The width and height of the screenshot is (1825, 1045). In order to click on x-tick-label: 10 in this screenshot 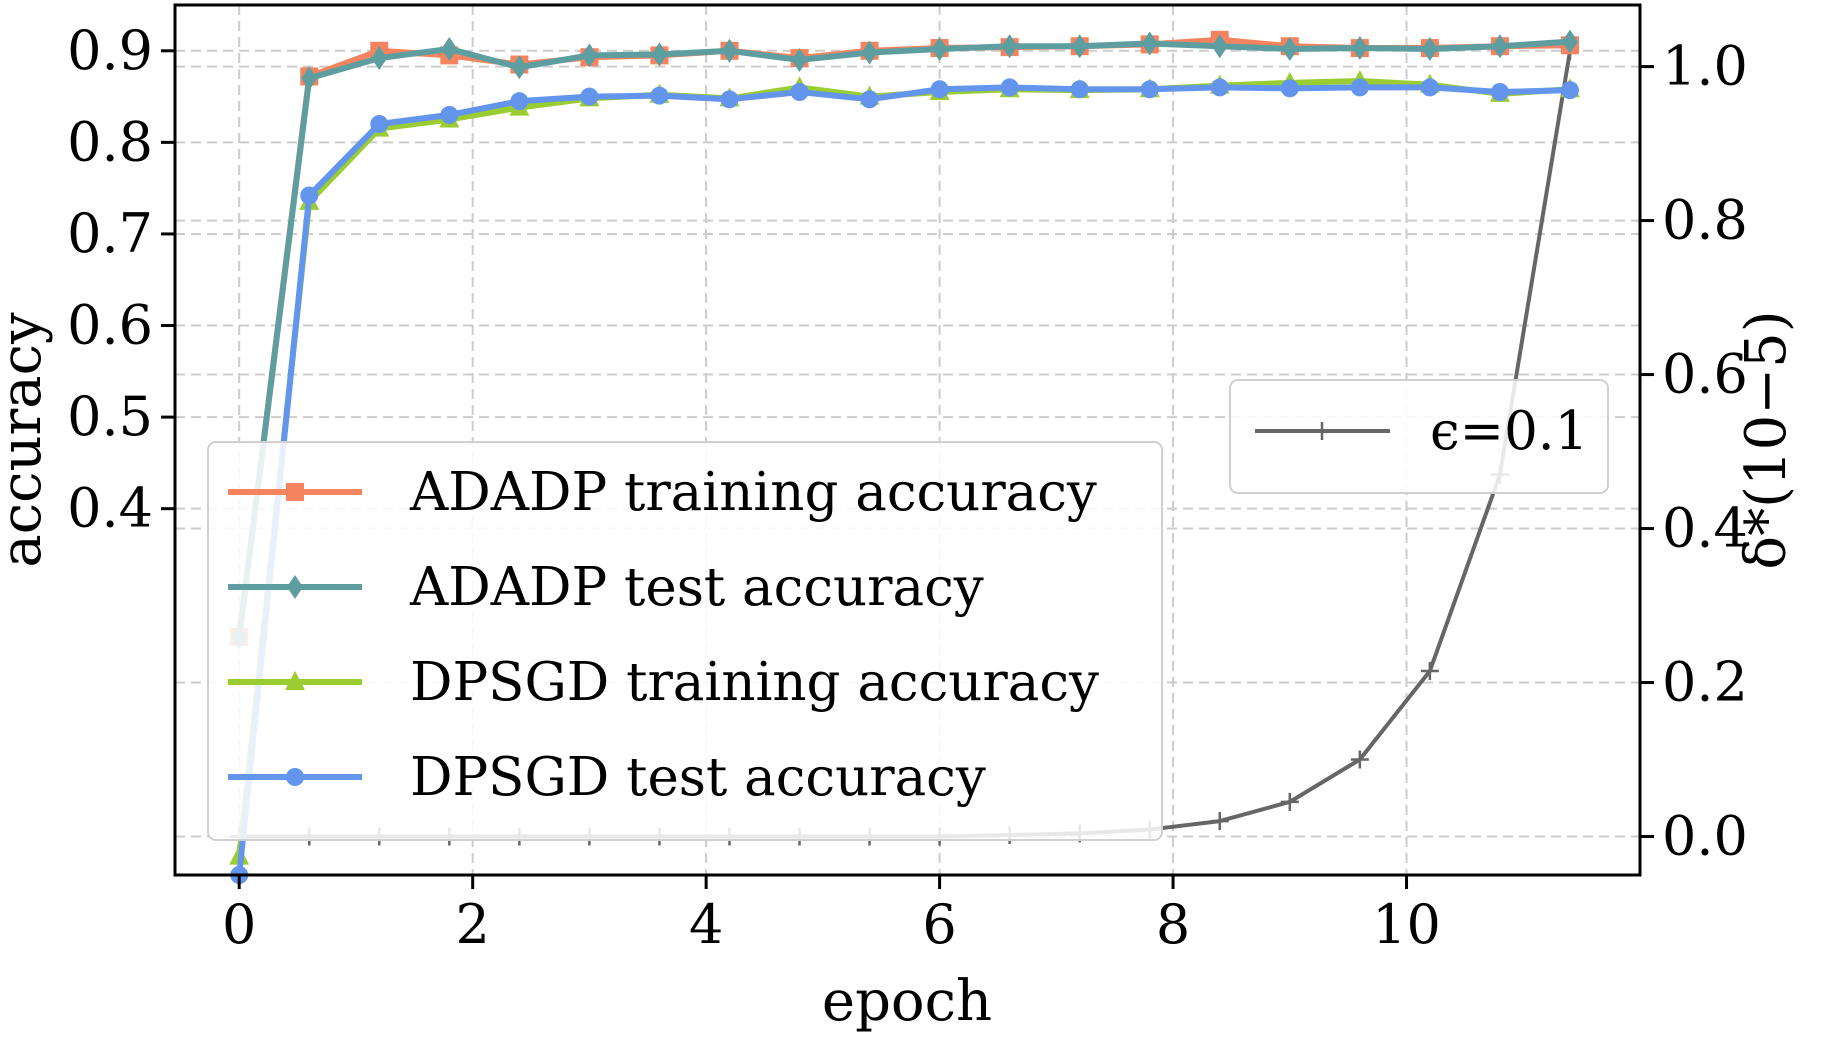, I will do `click(1406, 924)`.